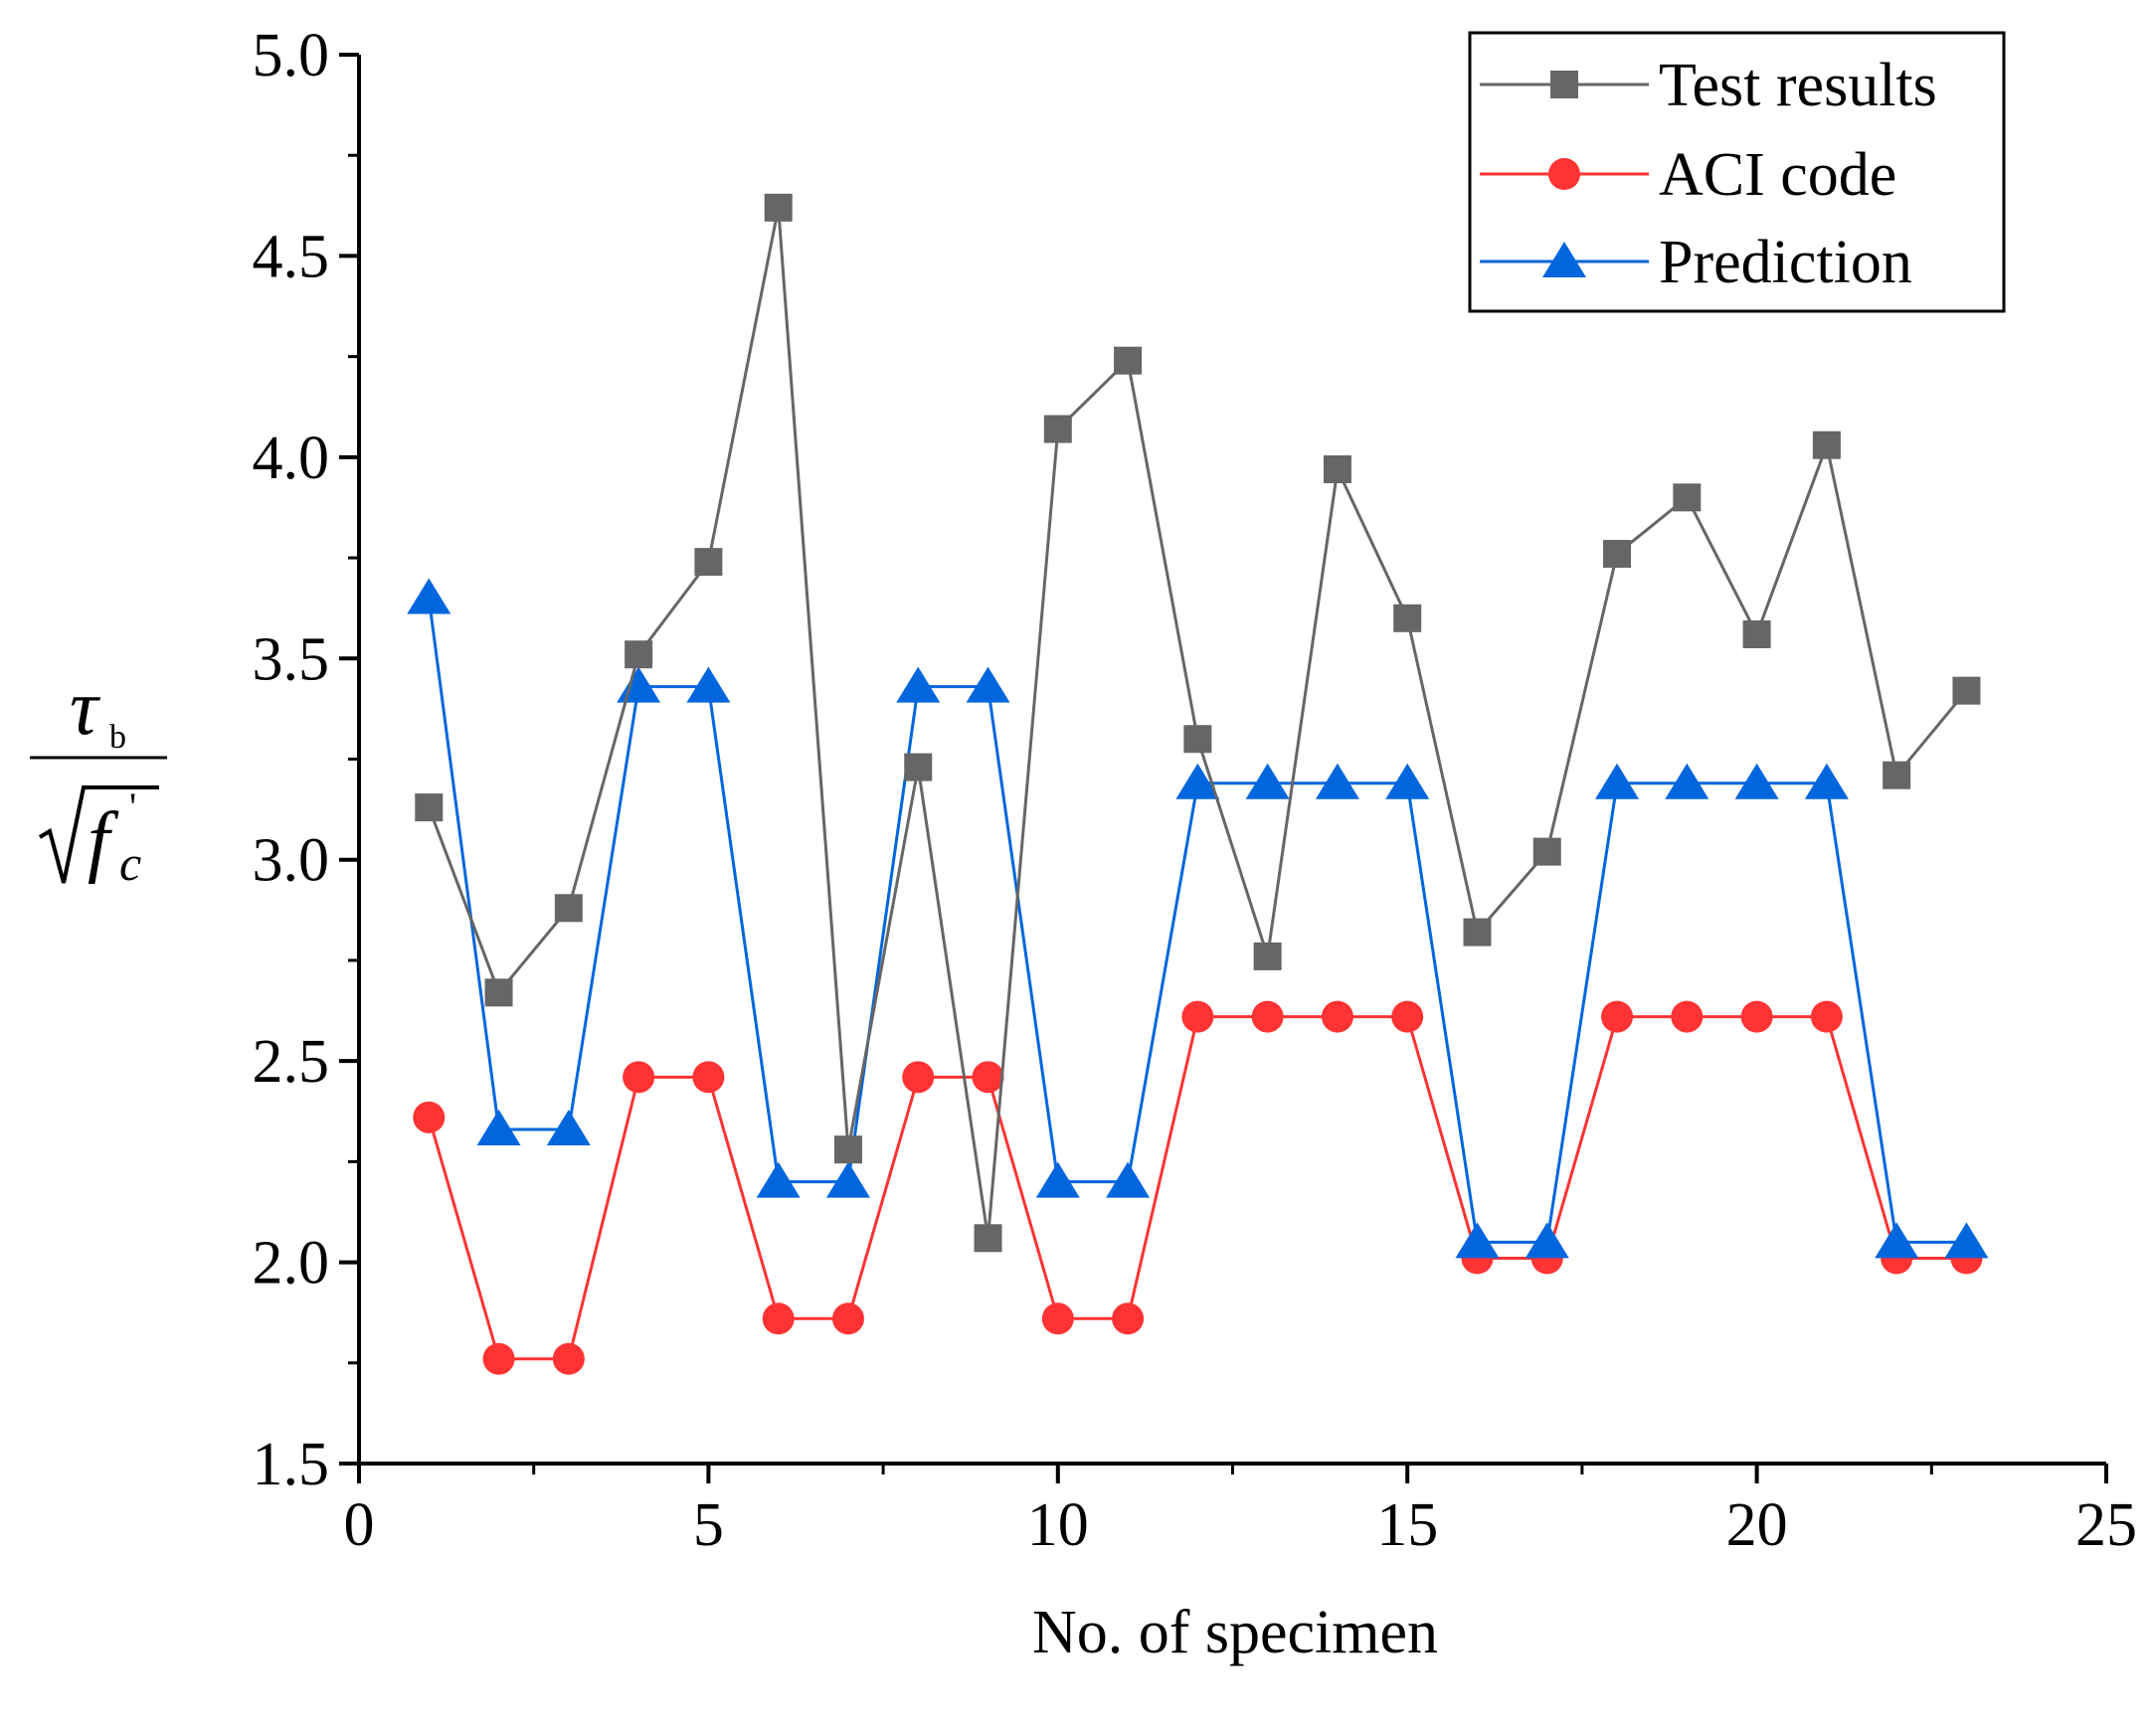 The image size is (2156, 1730). I want to click on y-tick-label: 4.5, so click(291, 256).